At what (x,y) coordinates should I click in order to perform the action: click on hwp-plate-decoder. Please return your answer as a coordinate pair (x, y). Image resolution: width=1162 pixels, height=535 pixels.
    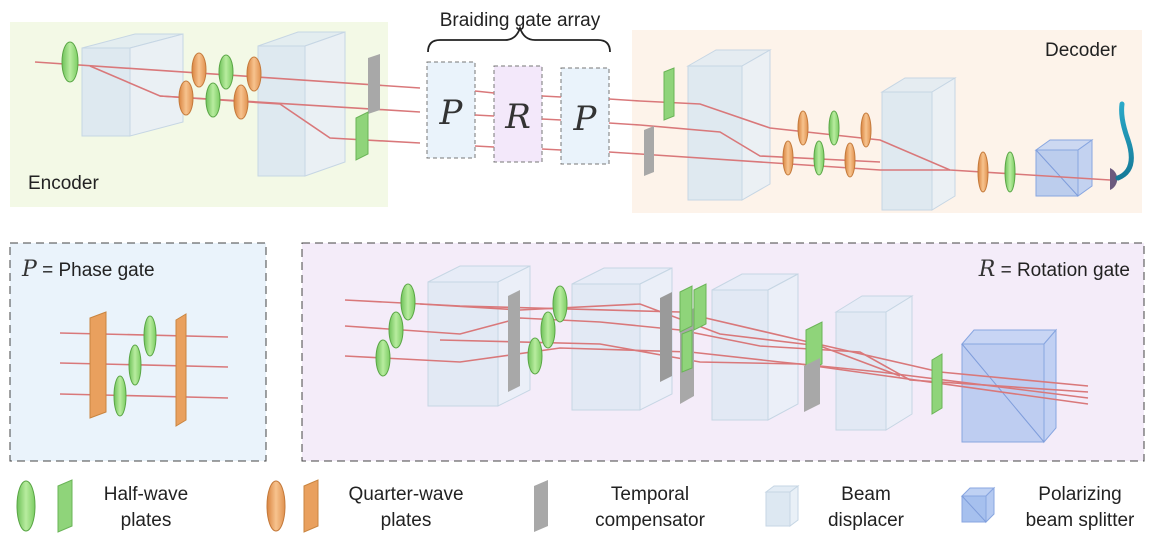
    Looking at the image, I should click on (669, 94).